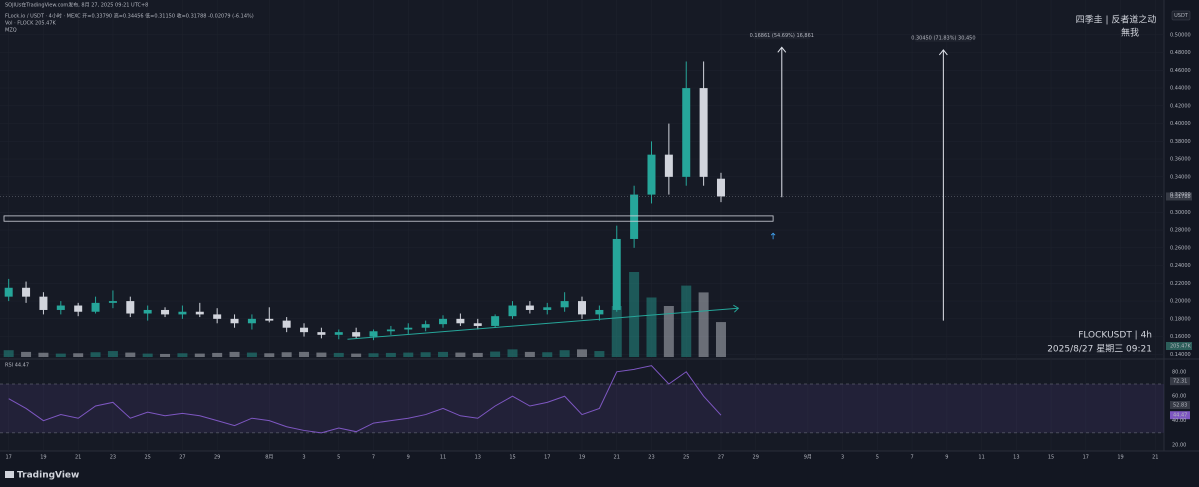  Describe the element at coordinates (1130, 33) in the screenshot. I see `watermark: 無我` at that location.